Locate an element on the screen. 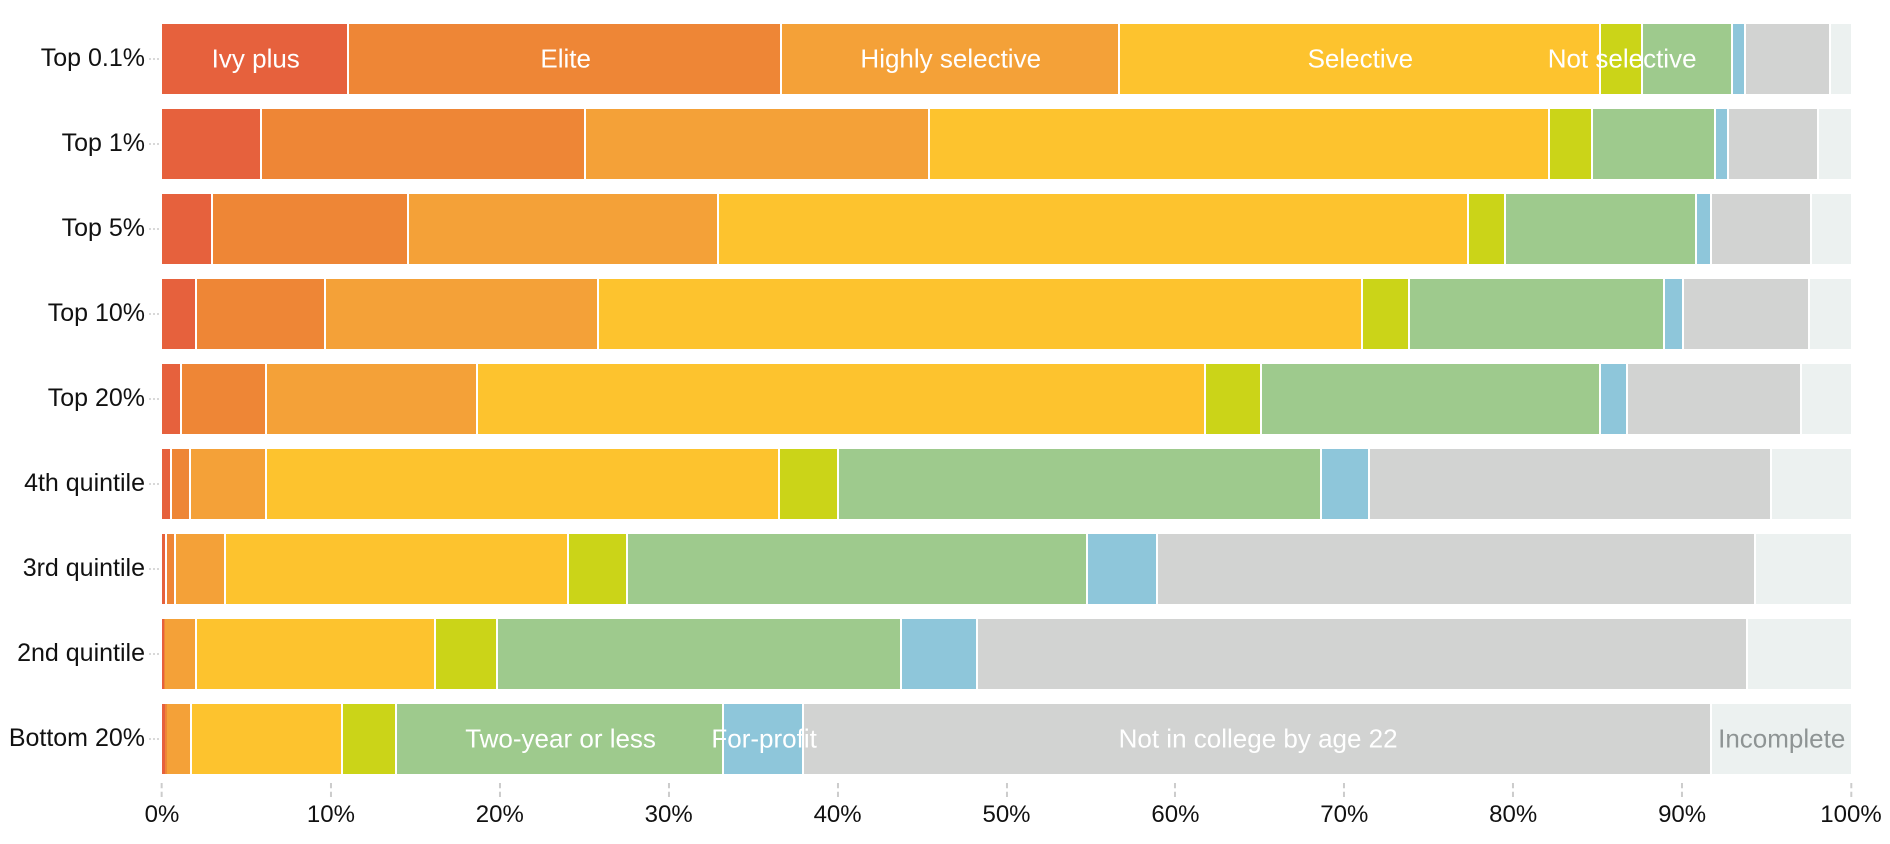  row-label: Bottom 20% is located at coordinates (76, 738).